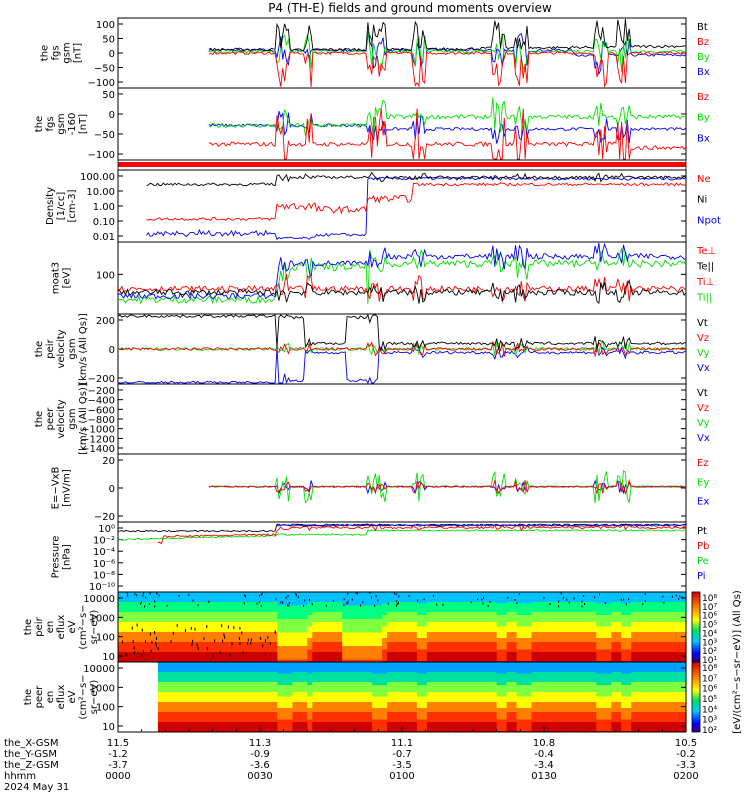 The height and width of the screenshot is (800, 750). What do you see at coordinates (544, 754) in the screenshot?
I see `xtick-y: -0.4` at bounding box center [544, 754].